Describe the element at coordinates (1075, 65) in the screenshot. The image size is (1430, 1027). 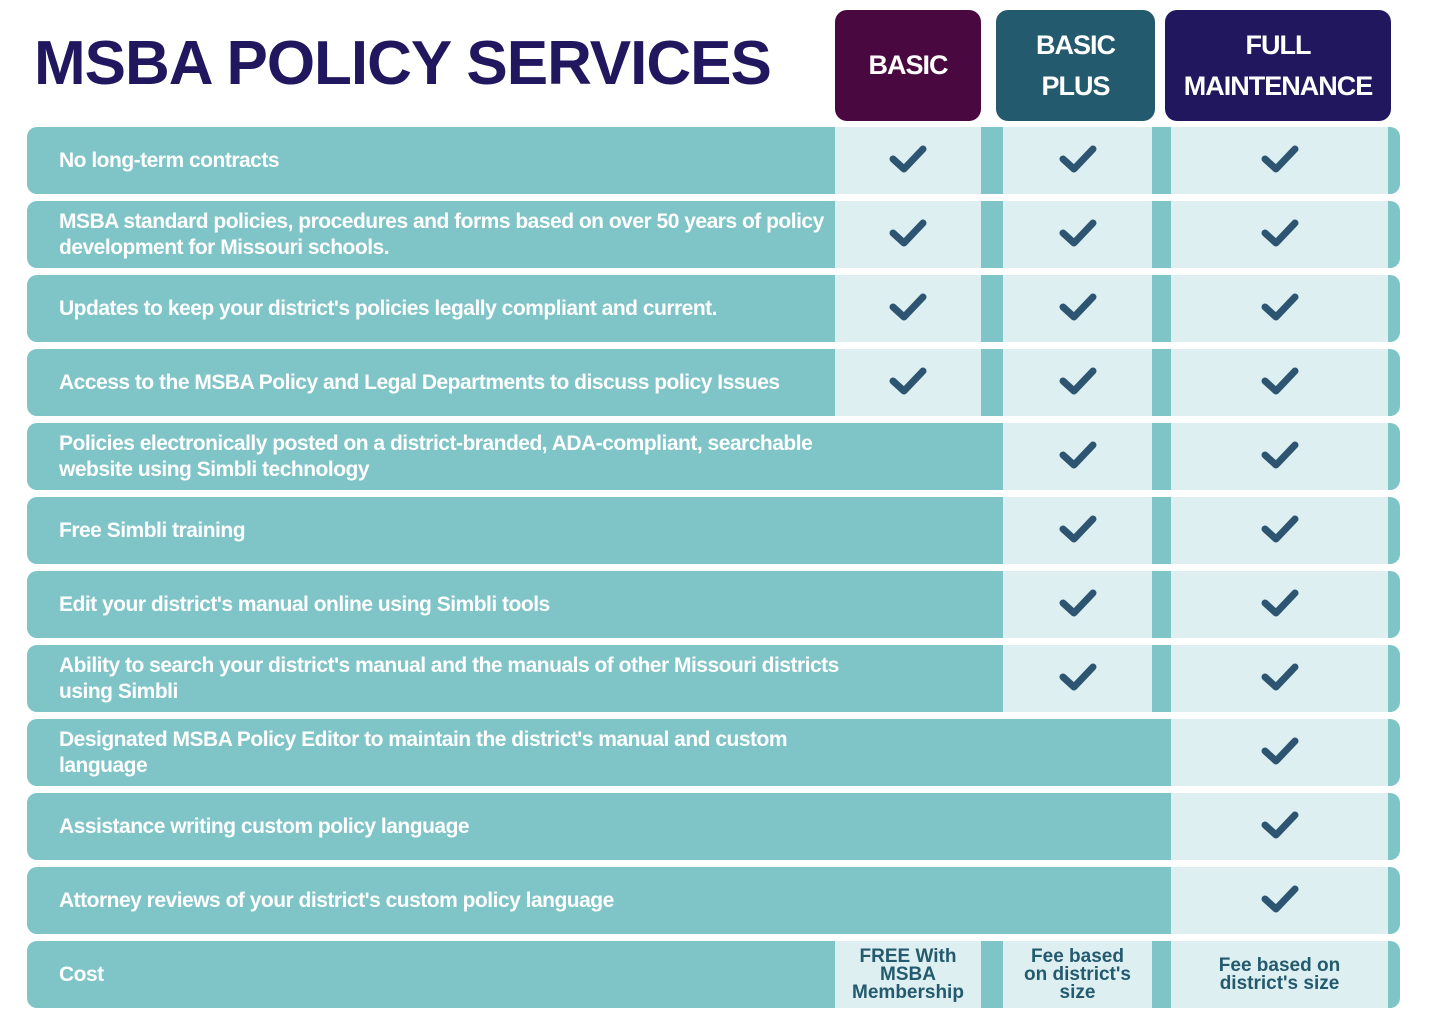
I see `tier-header-basic-plus: BASIC PLUS` at that location.